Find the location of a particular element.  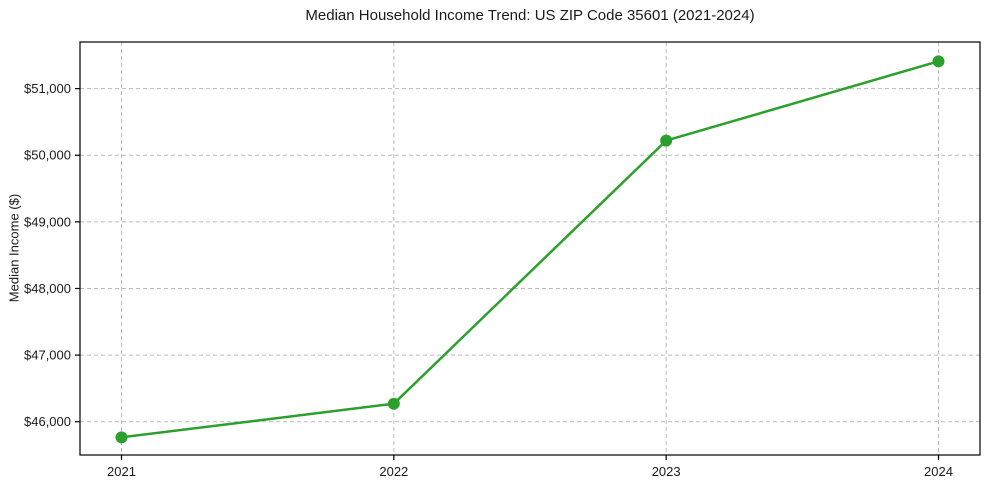

x-tick-label: 2022 is located at coordinates (393, 471).